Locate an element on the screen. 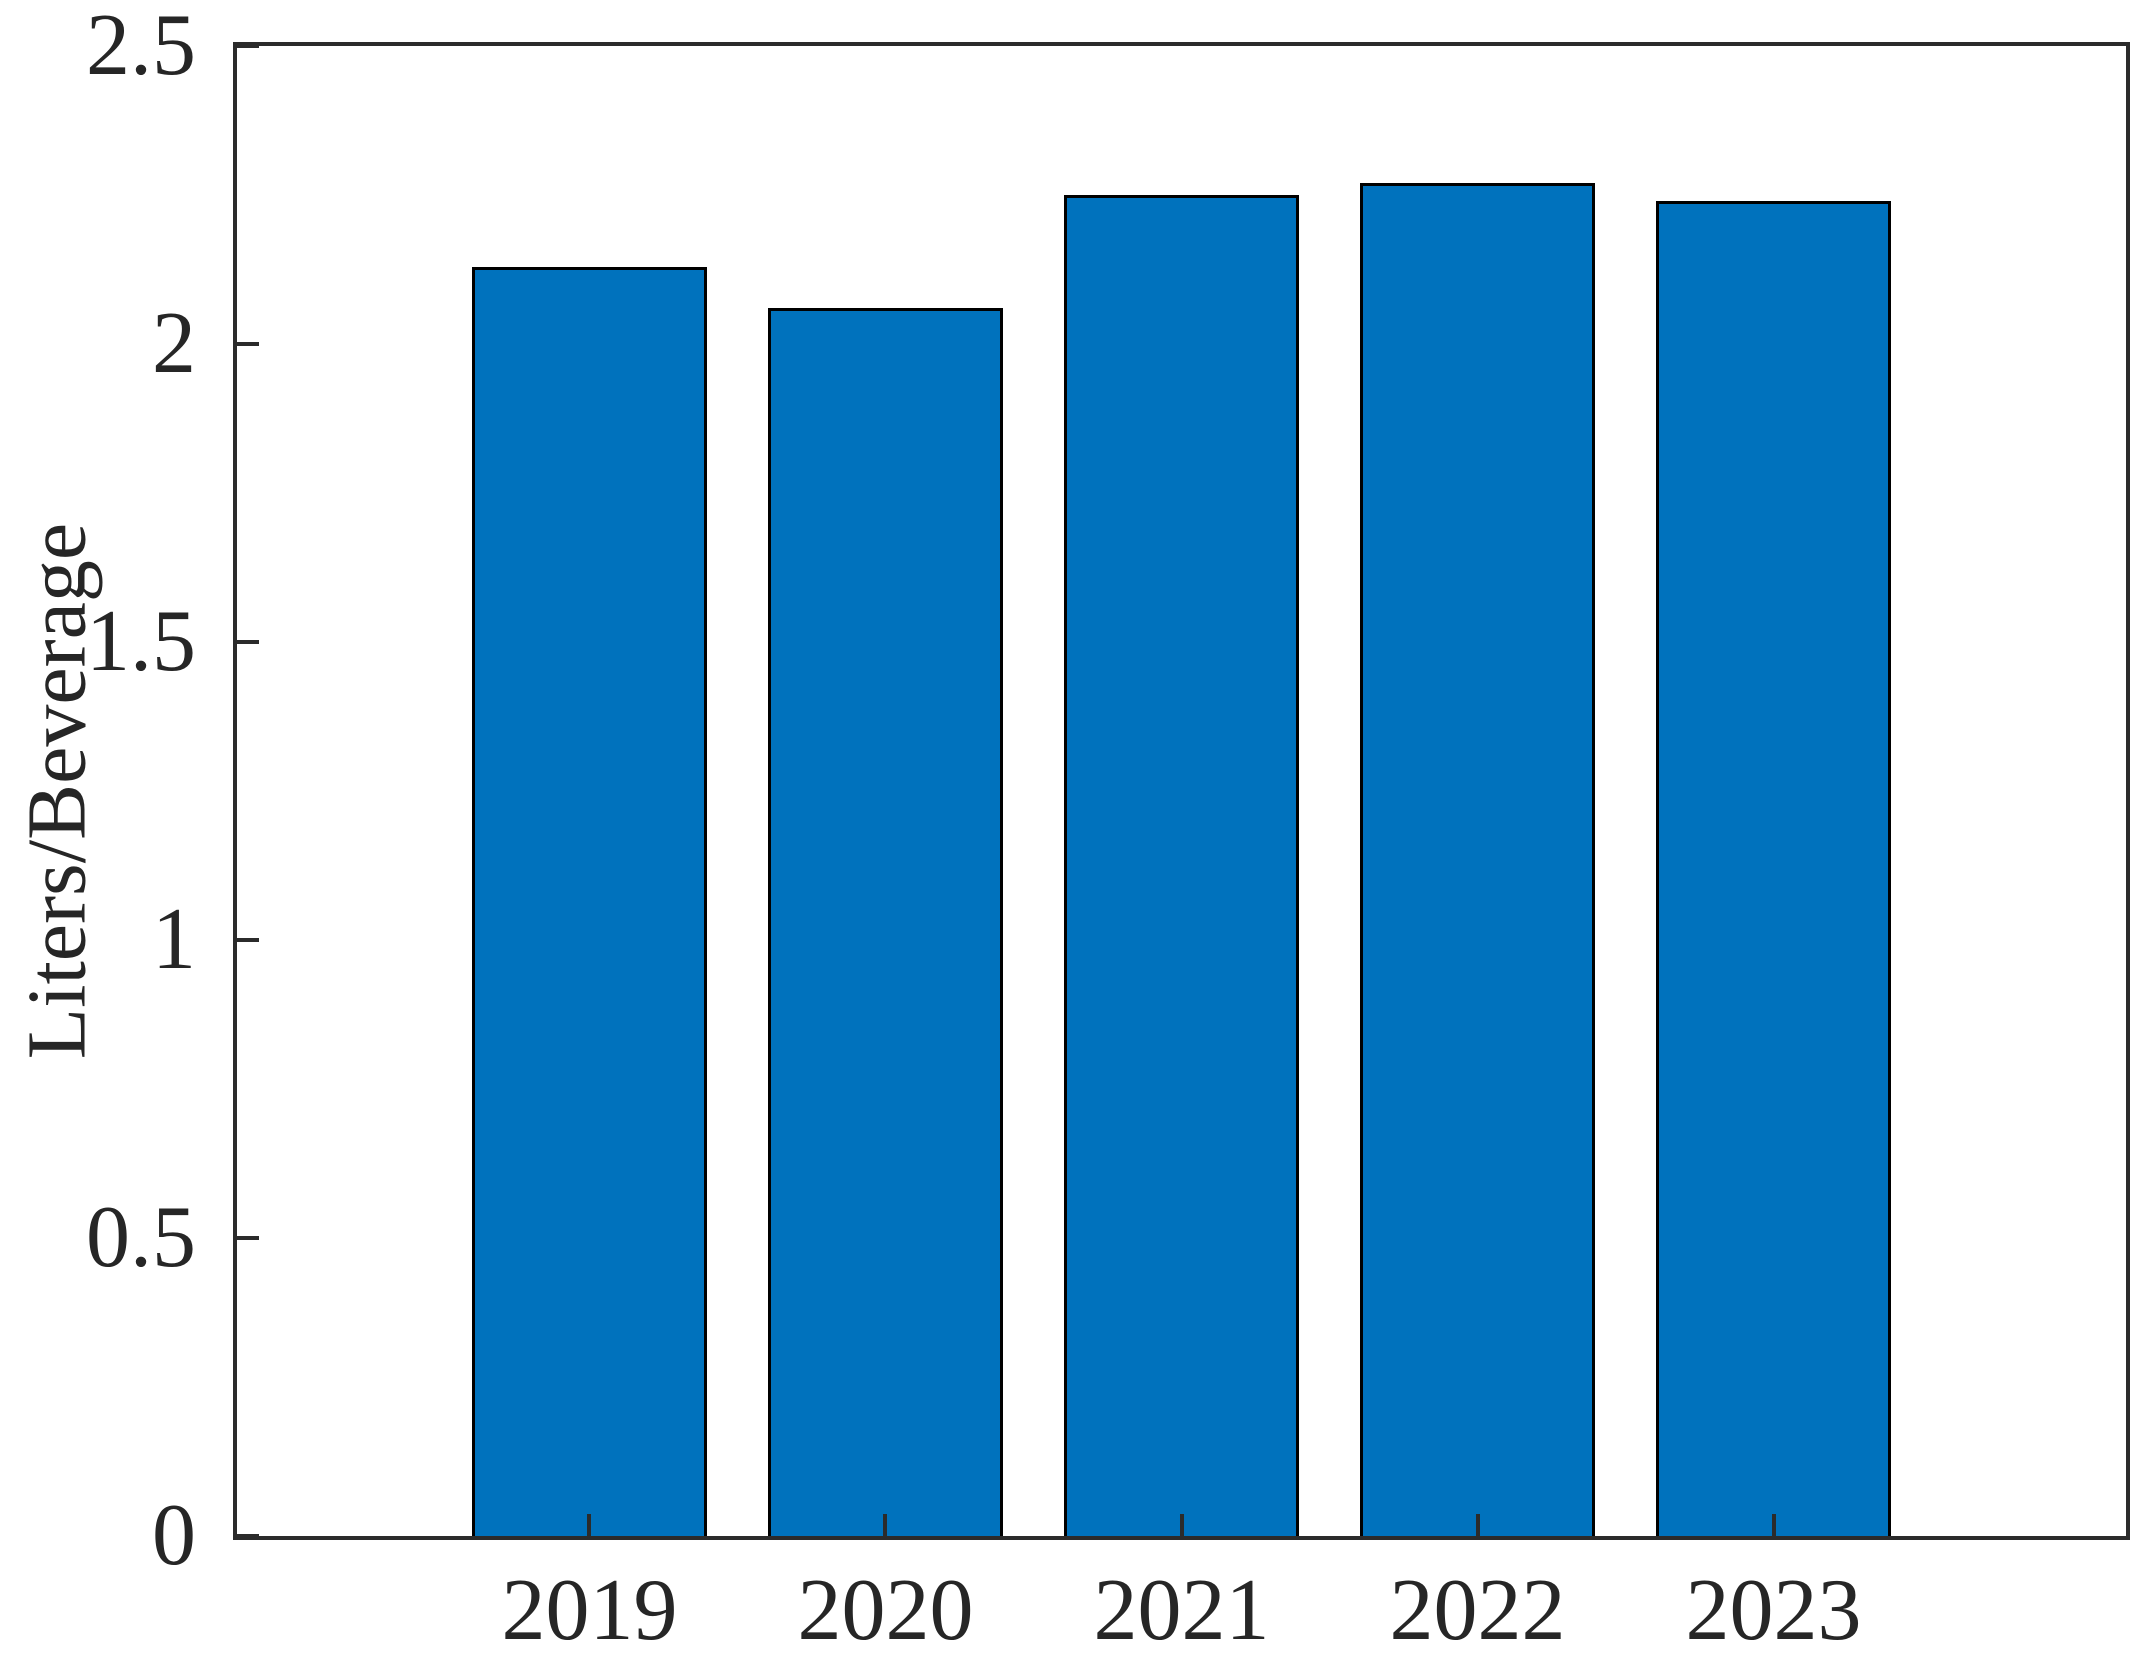 The image size is (2146, 1664). y-tick-1.5 is located at coordinates (248, 642).